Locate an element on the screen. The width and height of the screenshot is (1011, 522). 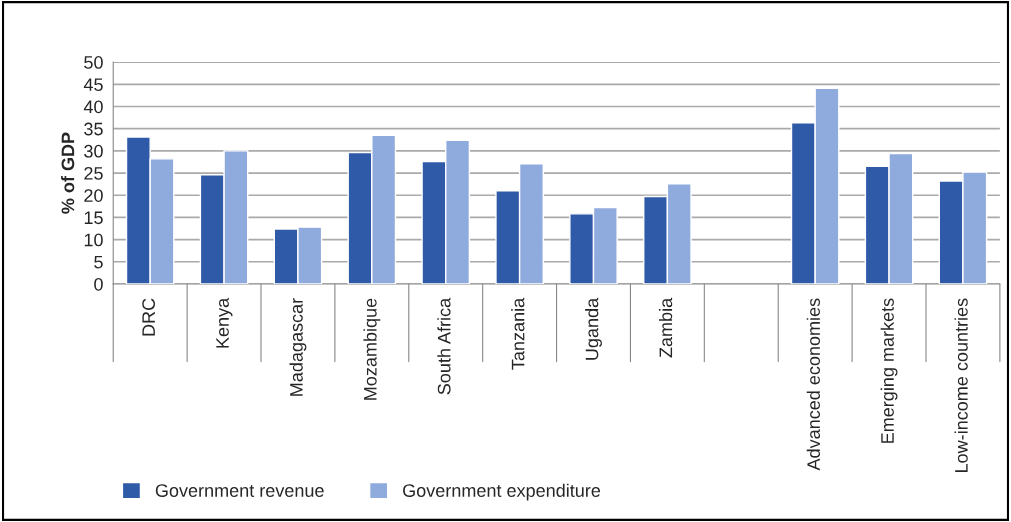
y-tick-label: 30 is located at coordinates (93, 151).